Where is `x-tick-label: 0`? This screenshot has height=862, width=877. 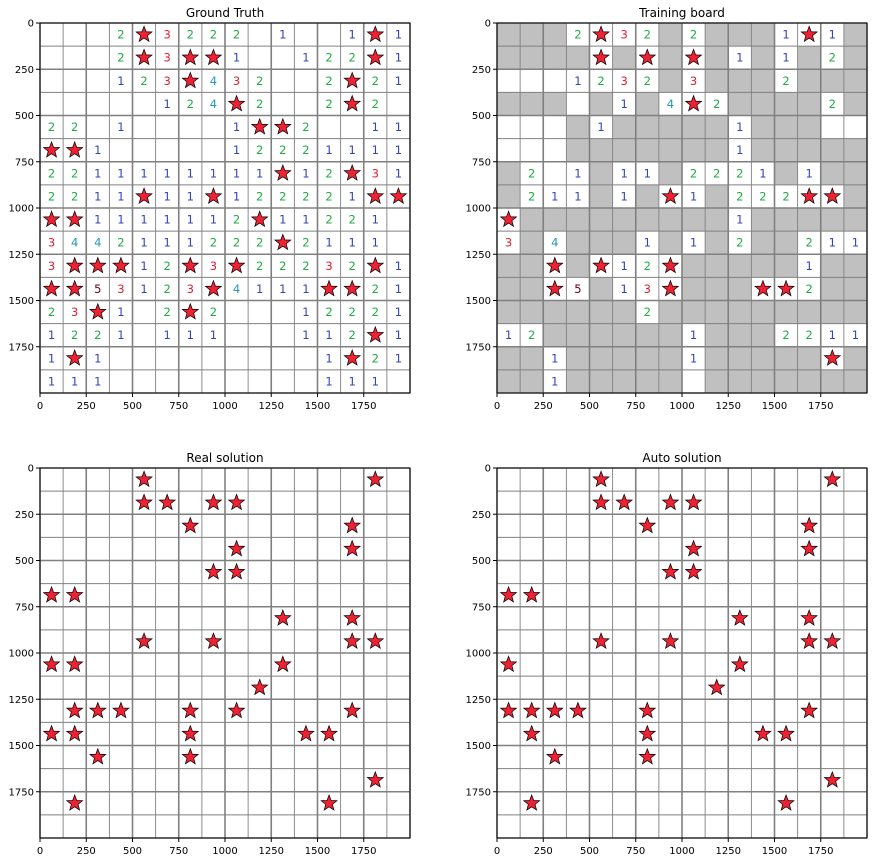 x-tick-label: 0 is located at coordinates (497, 851).